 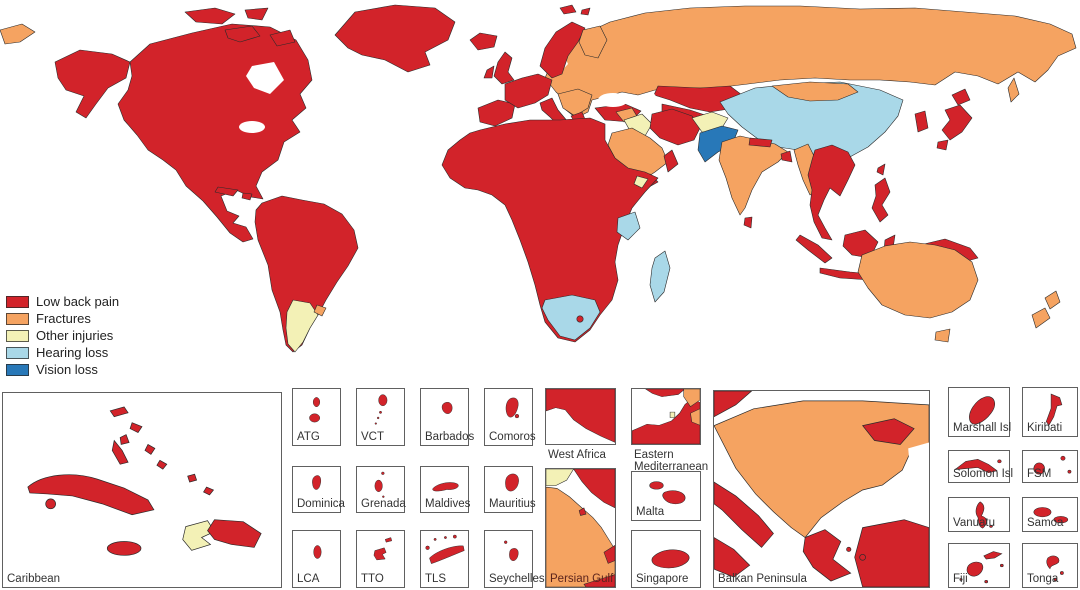 I want to click on region-australia, so click(x=918, y=280).